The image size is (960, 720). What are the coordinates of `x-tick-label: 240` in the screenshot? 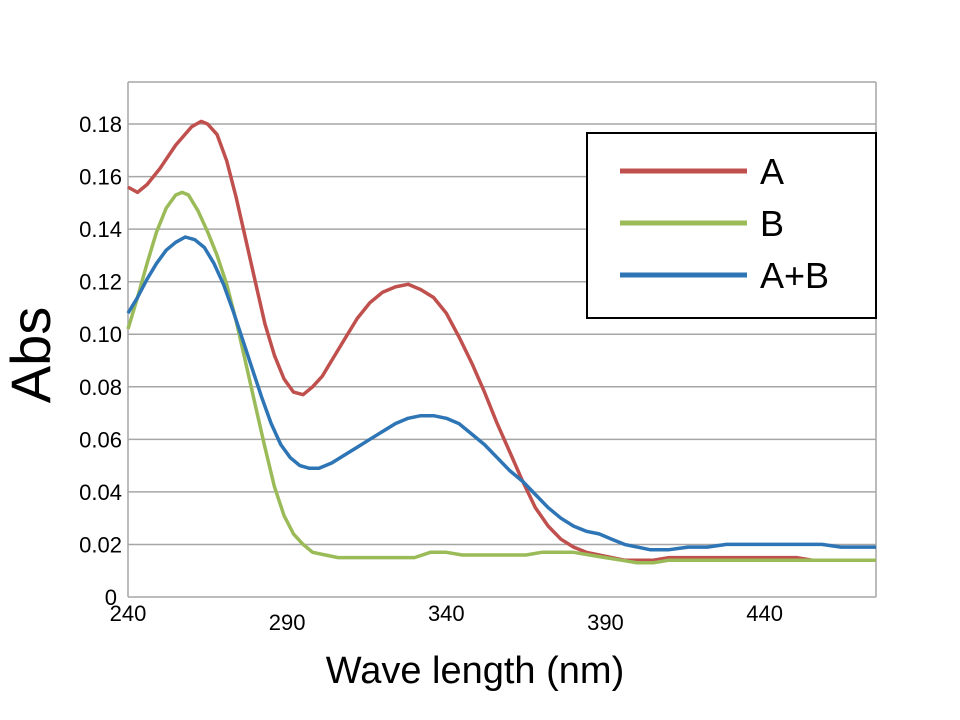 It's located at (128, 613).